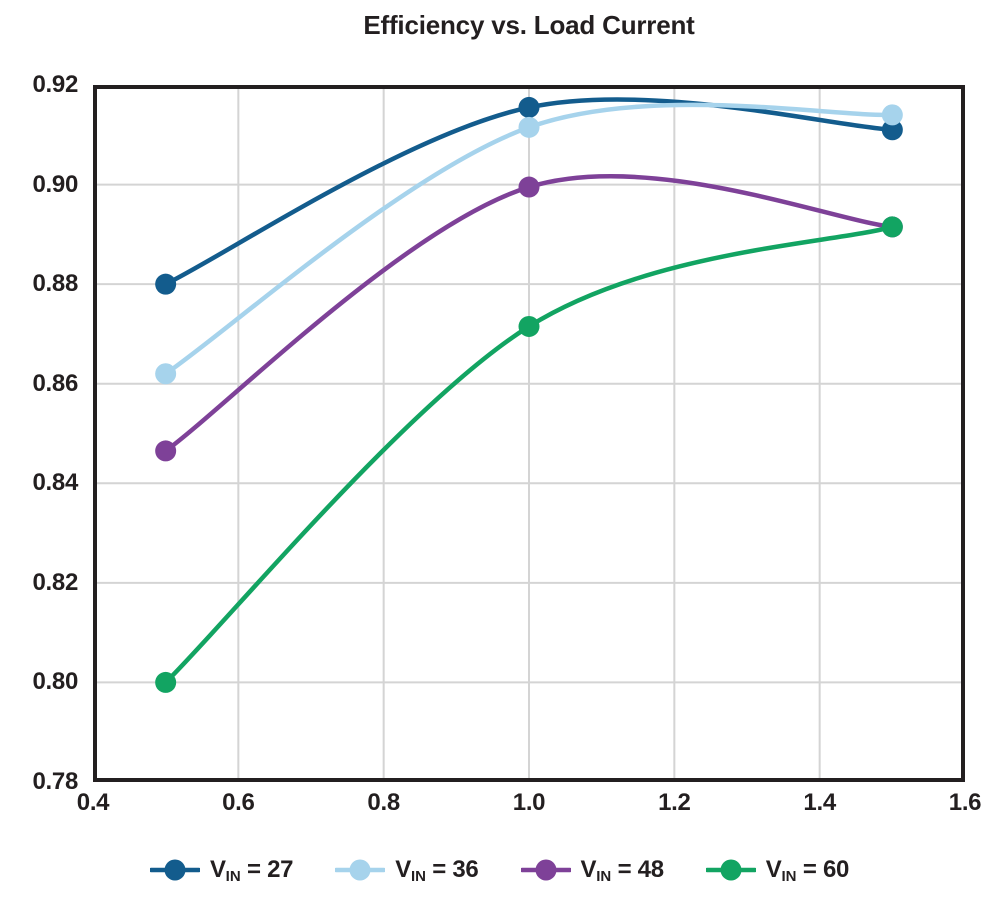  I want to click on x-tick-label: 1.6, so click(965, 802).